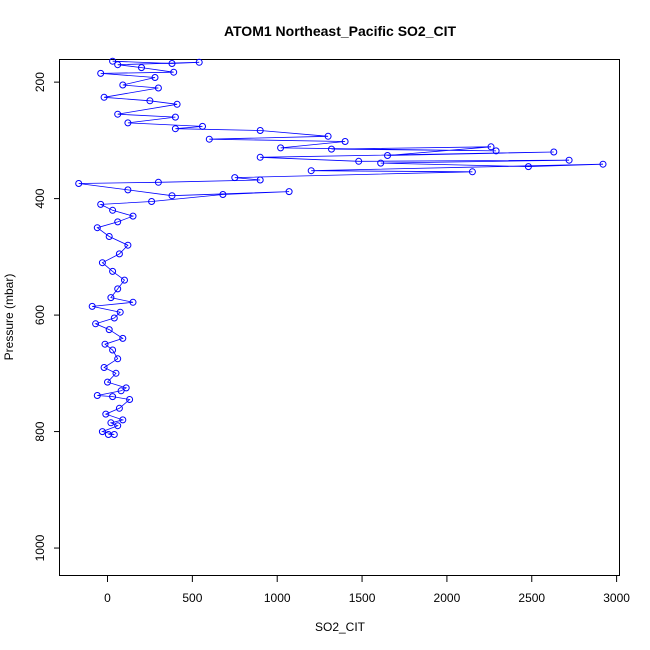  I want to click on x-axis: 0 500 1000 1500 2000 2500 3000, so click(367, 590).